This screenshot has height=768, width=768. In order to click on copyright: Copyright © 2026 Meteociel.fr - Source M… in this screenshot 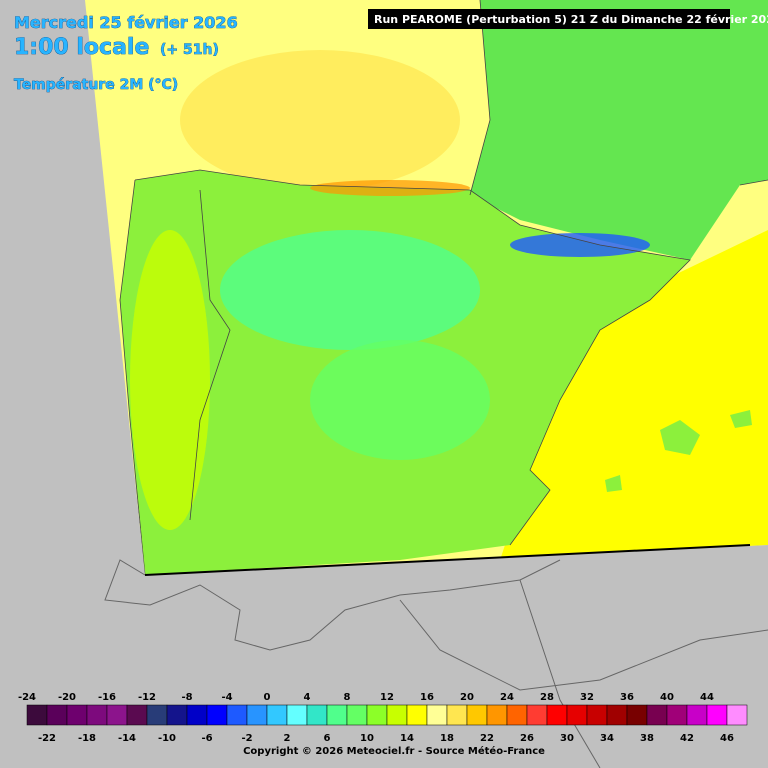, I will do `click(394, 751)`.